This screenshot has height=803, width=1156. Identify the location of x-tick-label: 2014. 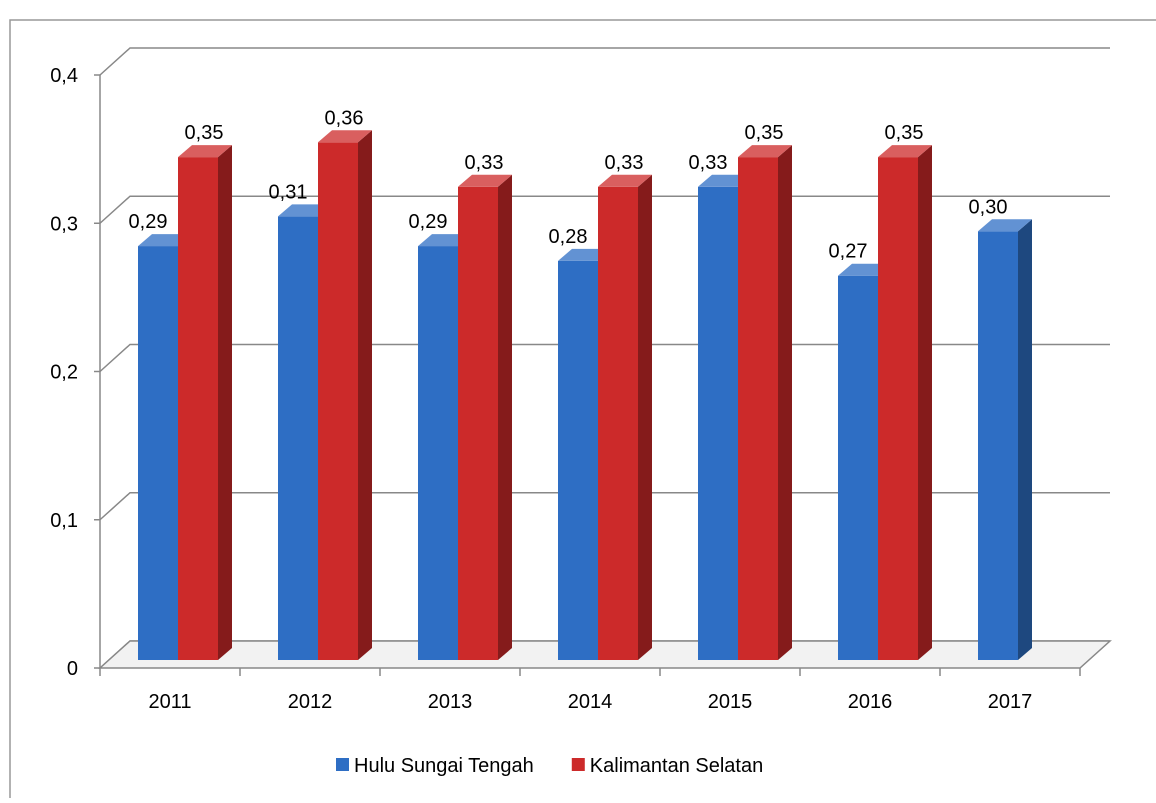
(590, 702).